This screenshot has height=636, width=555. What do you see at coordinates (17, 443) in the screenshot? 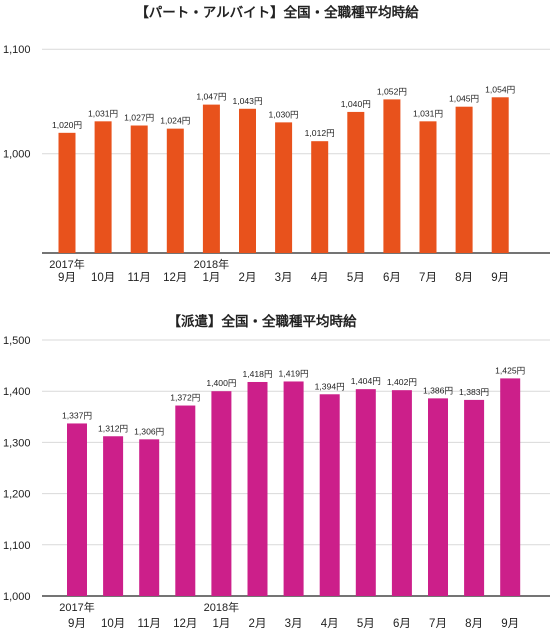
I see `y-tick-label: 1,300` at bounding box center [17, 443].